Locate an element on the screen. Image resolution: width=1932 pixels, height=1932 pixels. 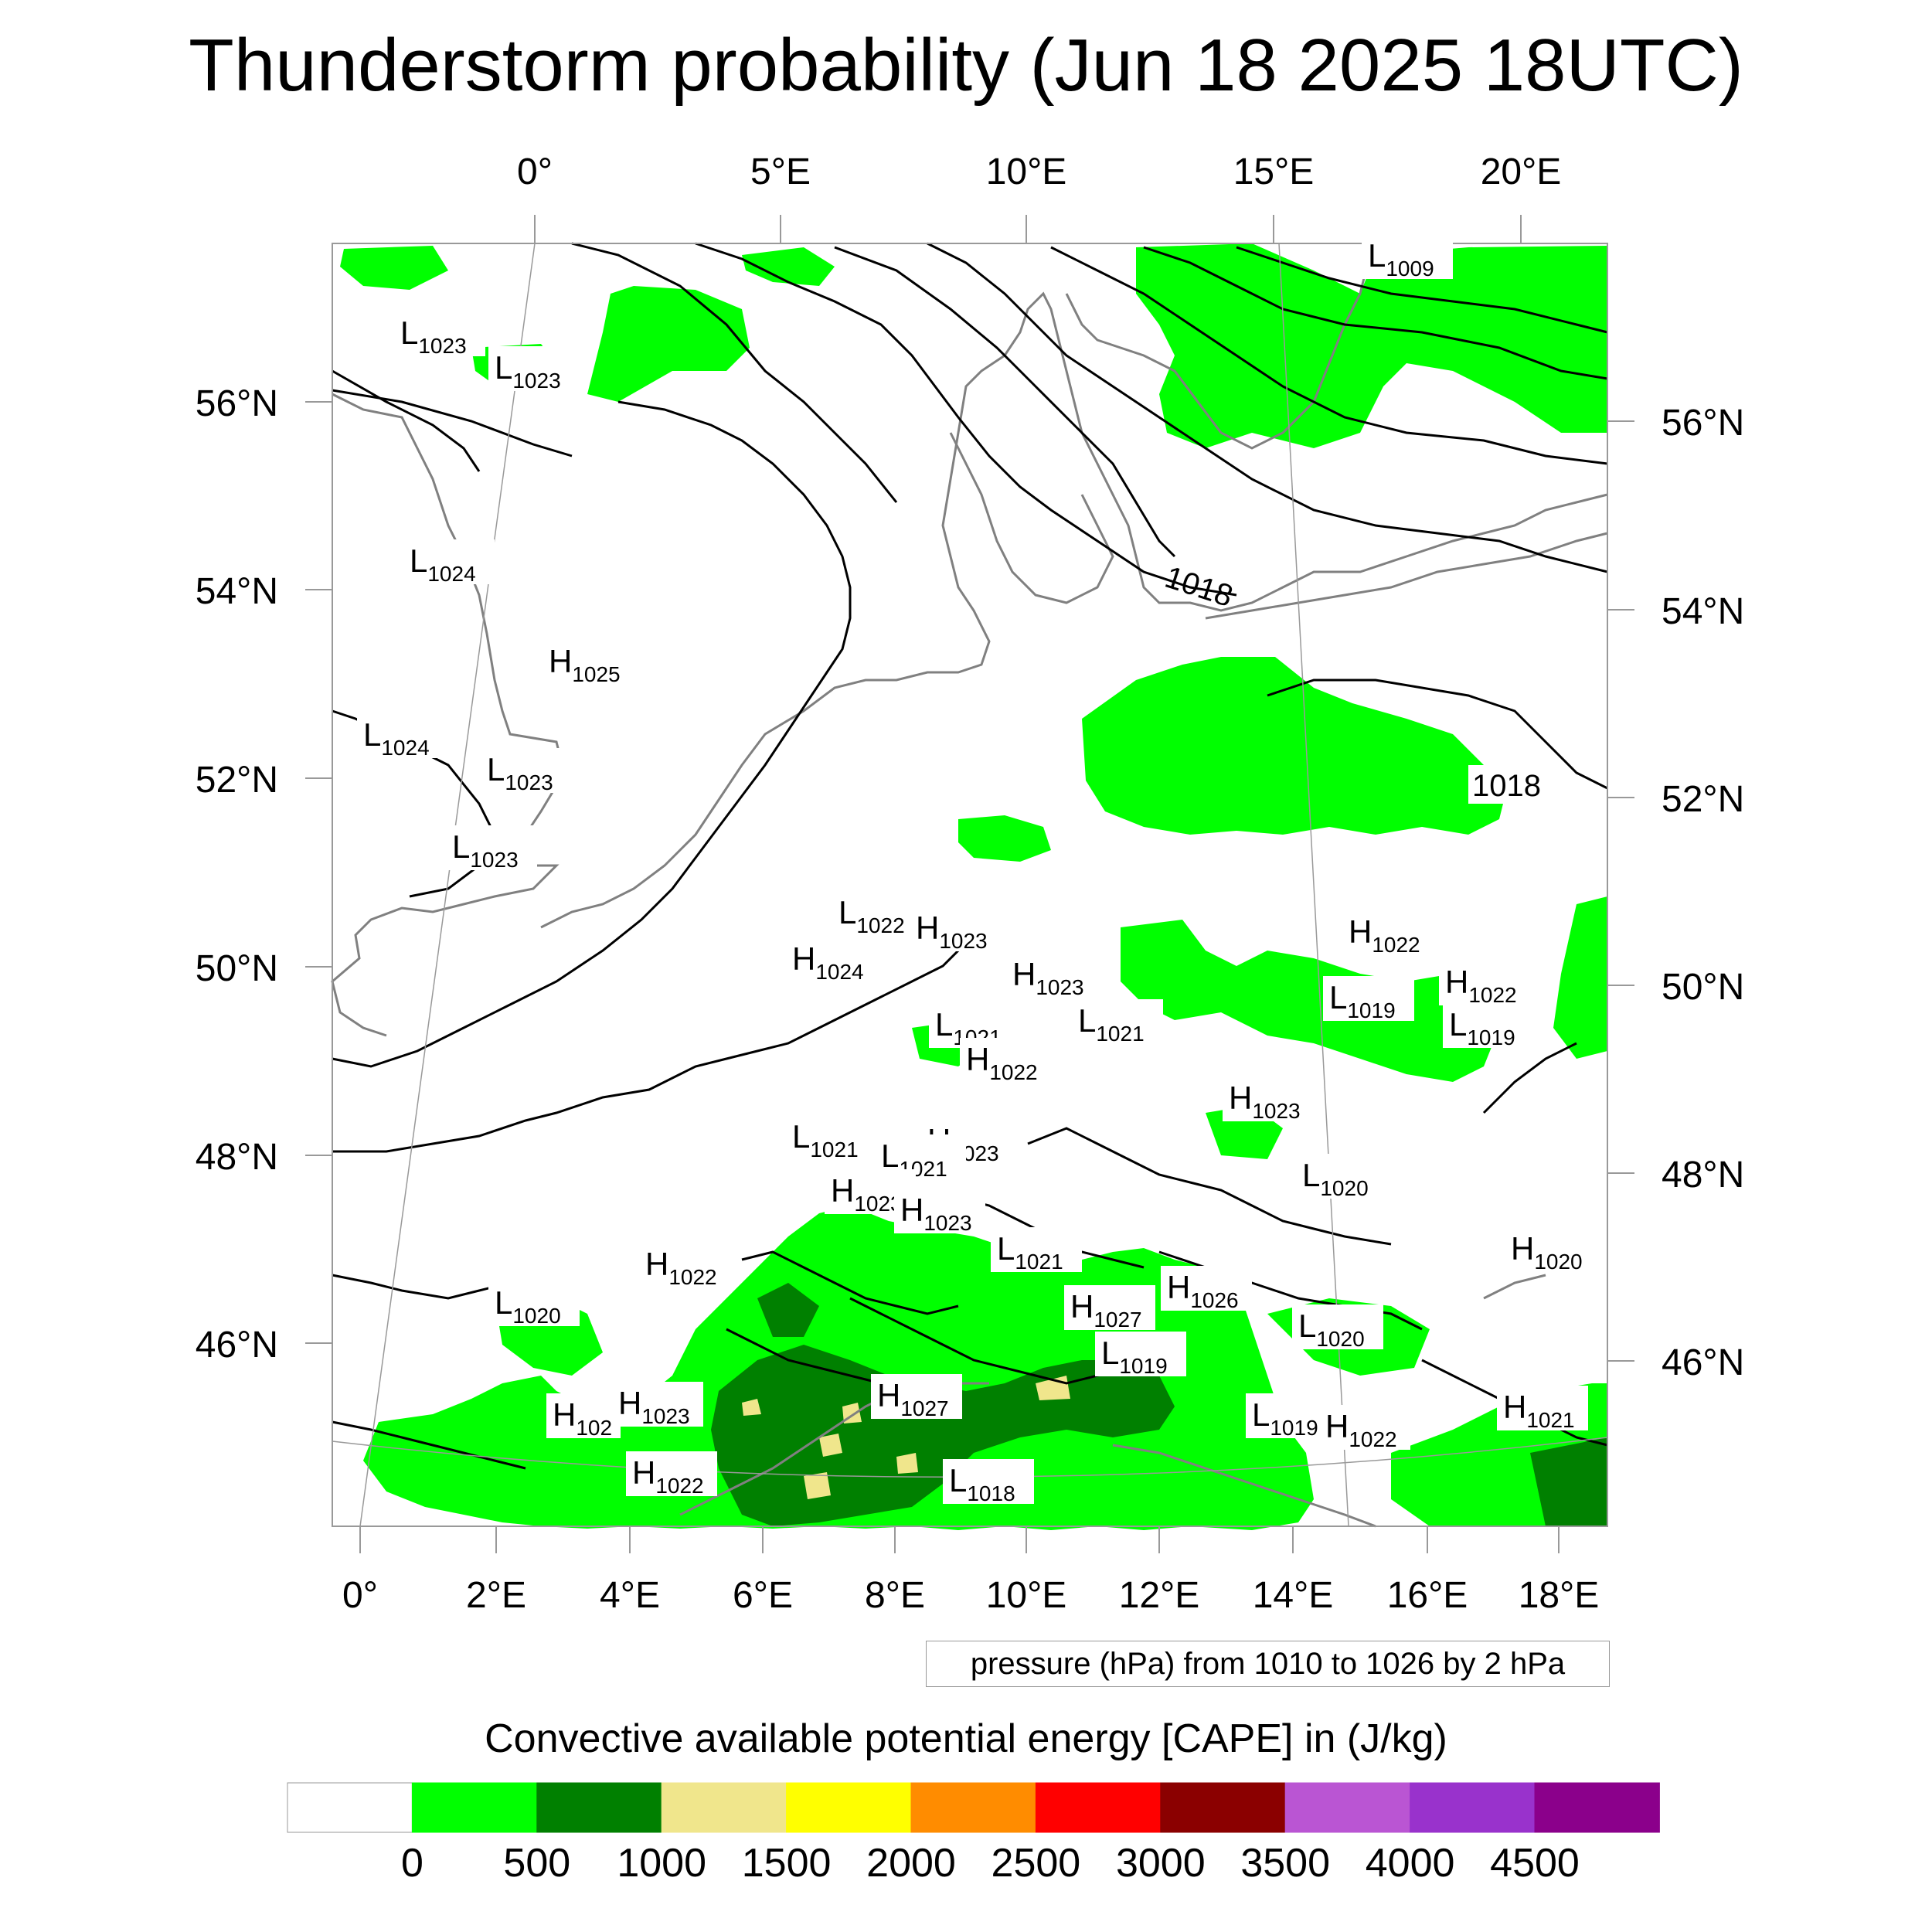
bottom-longitude-ticks is located at coordinates (960, 1540).